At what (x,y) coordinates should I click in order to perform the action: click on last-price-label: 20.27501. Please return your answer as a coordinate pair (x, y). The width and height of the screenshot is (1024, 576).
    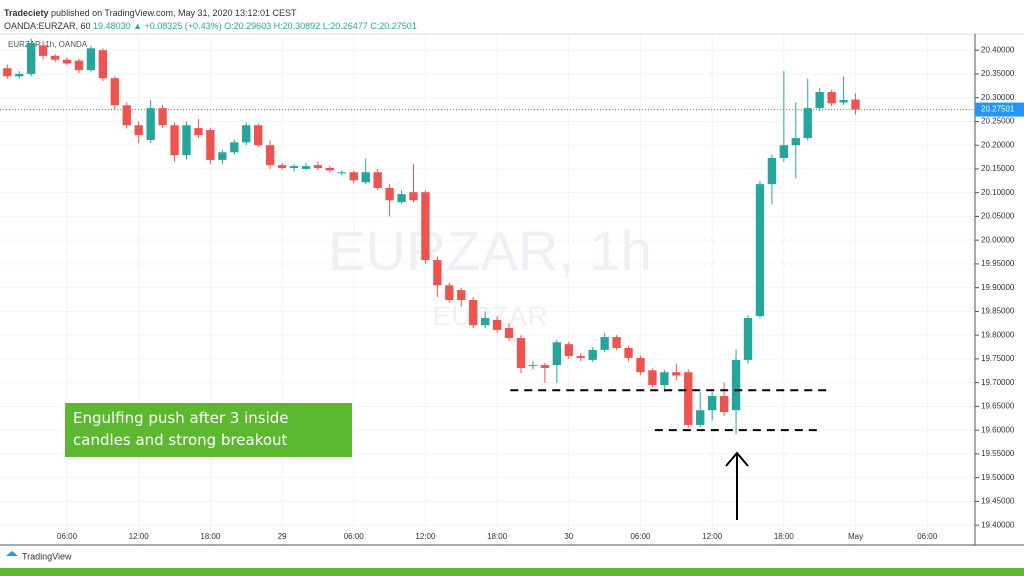
    Looking at the image, I should click on (998, 109).